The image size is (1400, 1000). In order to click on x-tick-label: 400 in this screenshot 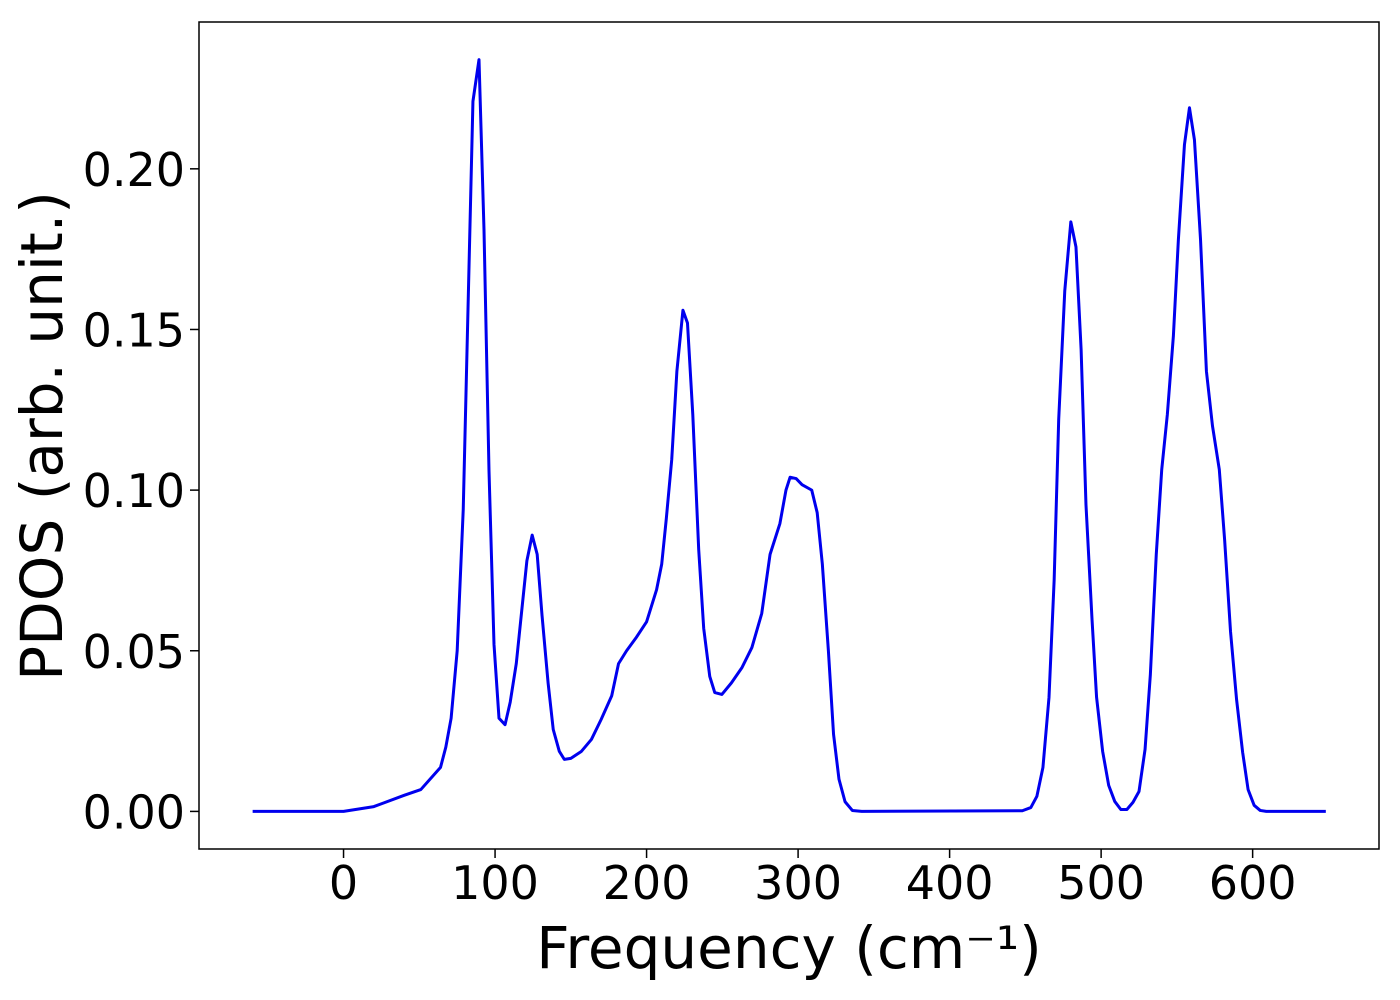, I will do `click(950, 883)`.